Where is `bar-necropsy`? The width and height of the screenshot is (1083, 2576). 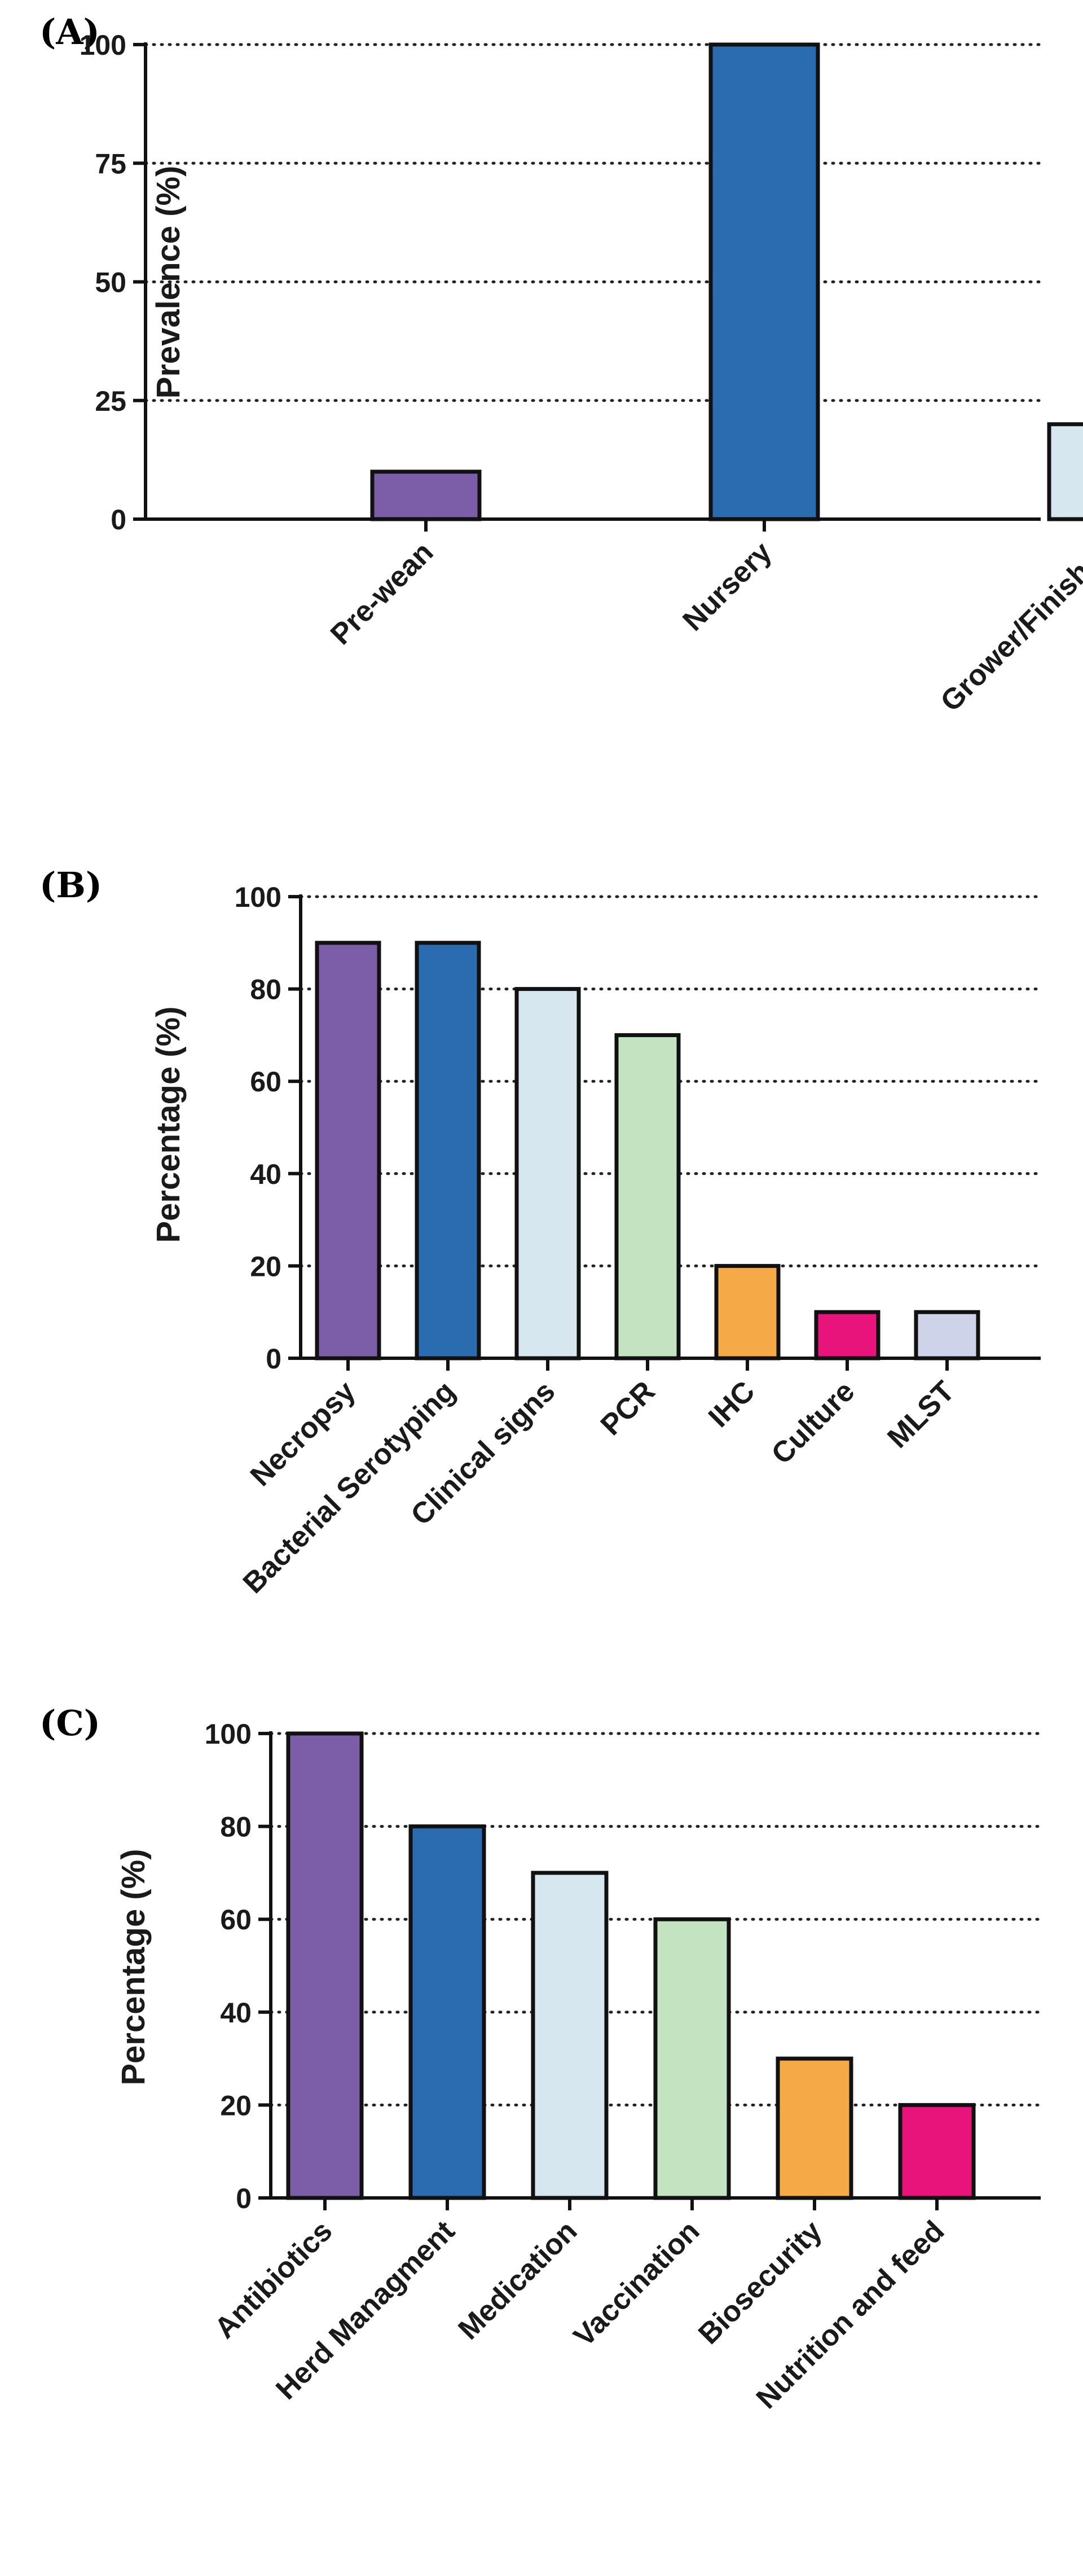 bar-necropsy is located at coordinates (348, 1151).